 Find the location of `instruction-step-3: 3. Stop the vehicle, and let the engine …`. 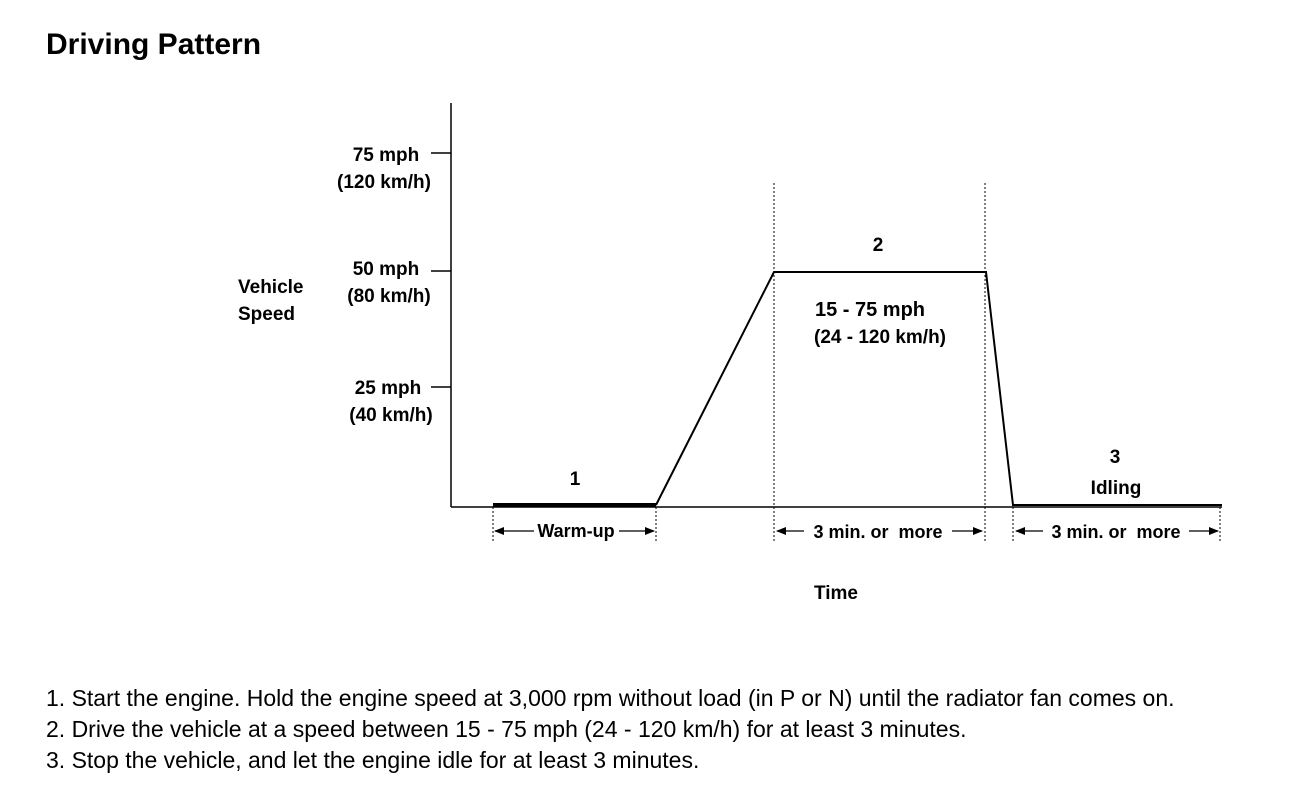

instruction-step-3: 3. Stop the vehicle, and let the engine … is located at coordinates (373, 760).